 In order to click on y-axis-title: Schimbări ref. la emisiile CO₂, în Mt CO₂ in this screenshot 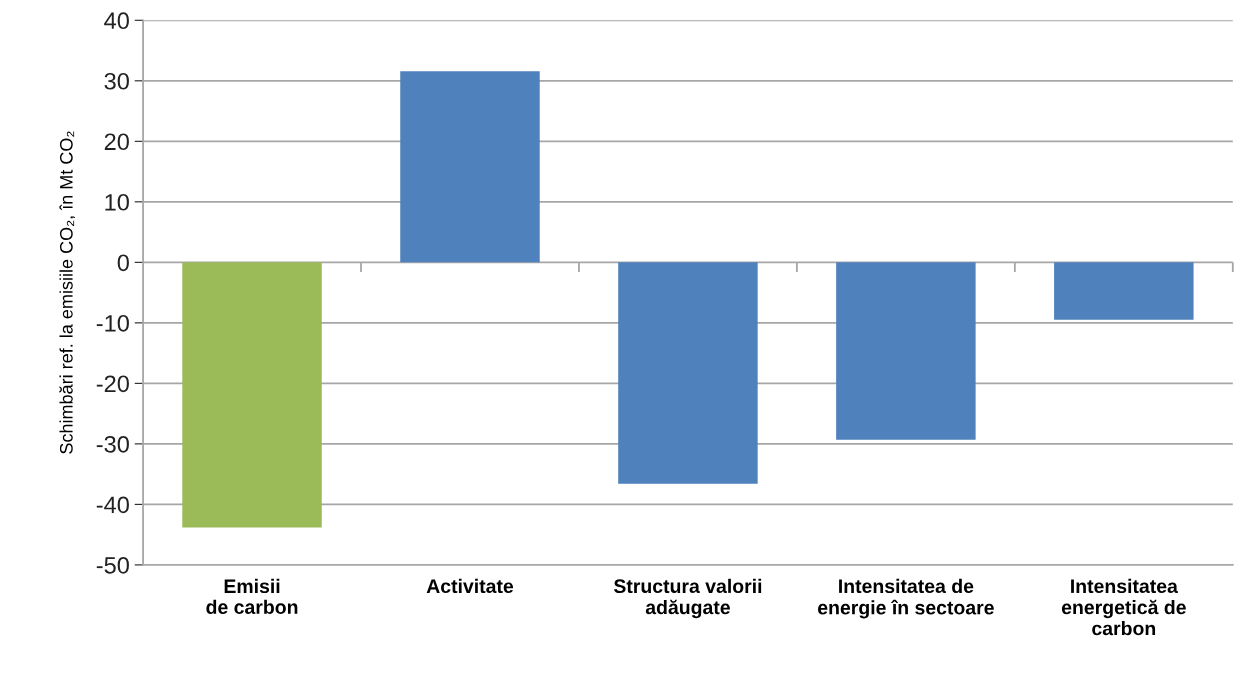, I will do `click(67, 292)`.